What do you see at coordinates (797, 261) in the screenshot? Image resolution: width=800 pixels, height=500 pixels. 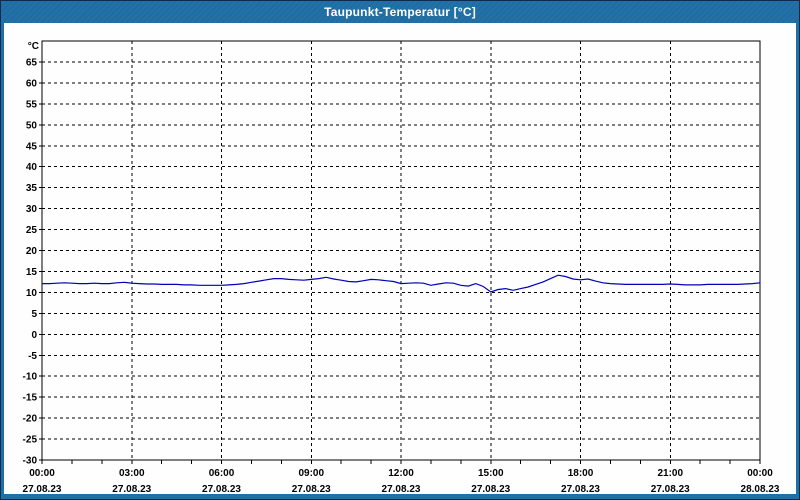 I see `window-frame-right` at bounding box center [797, 261].